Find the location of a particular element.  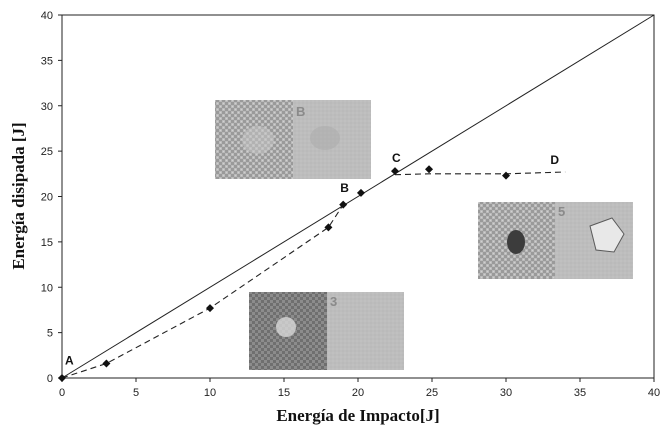

x-tick-label: 40 is located at coordinates (654, 393).